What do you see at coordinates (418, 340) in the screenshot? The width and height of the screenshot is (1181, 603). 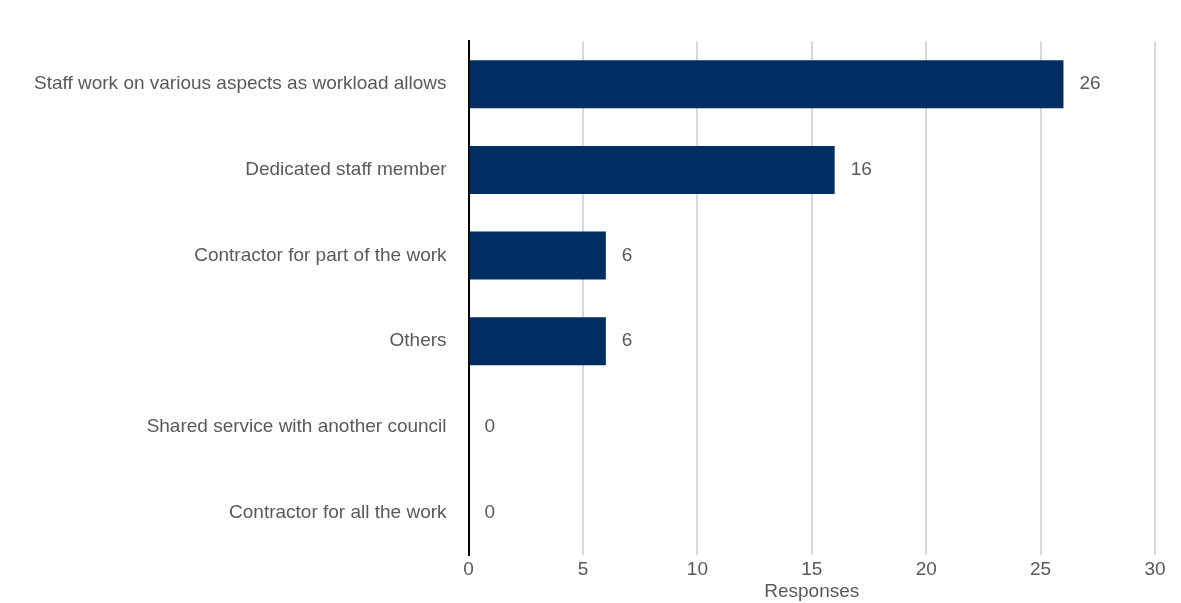 I see `y-tick-label: Others` at bounding box center [418, 340].